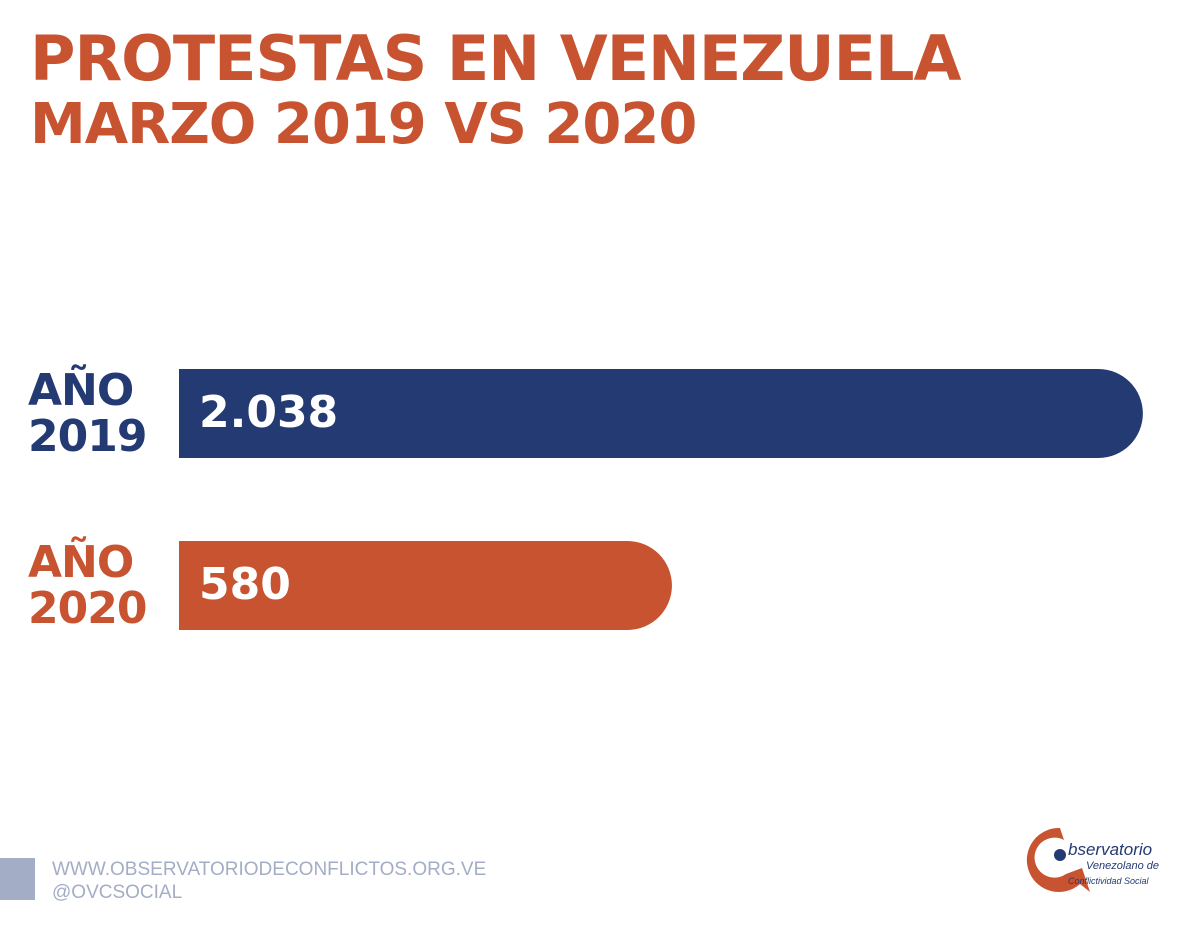  I want to click on logo-text-1: bservatorio, so click(1110, 849).